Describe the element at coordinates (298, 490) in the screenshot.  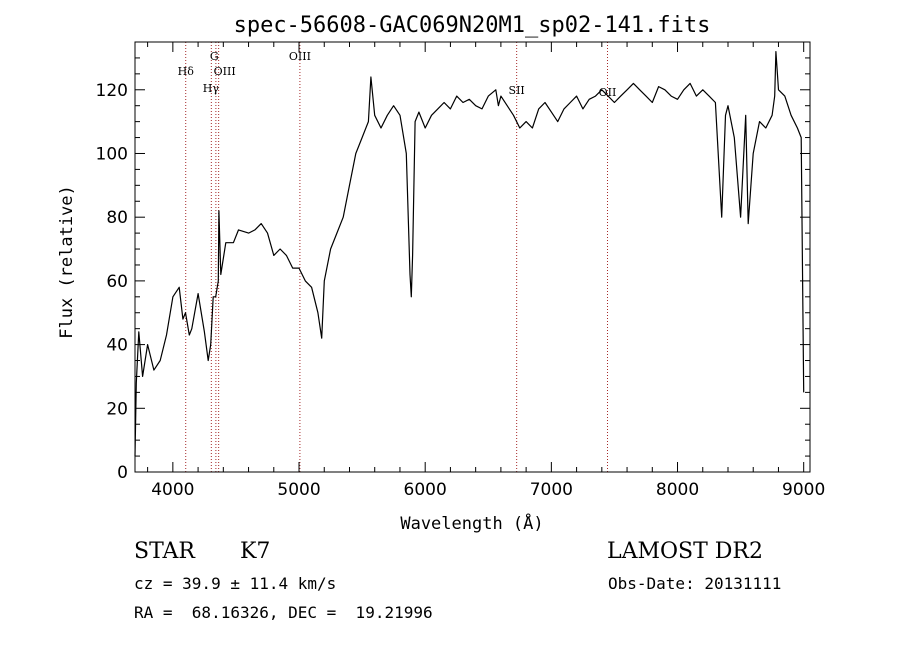
I see `x-tick-label: 5000` at that location.